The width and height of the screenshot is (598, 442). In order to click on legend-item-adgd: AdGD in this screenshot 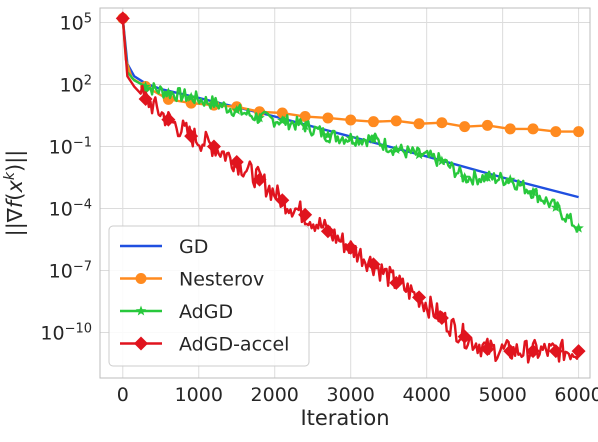, I will do `click(176, 312)`.